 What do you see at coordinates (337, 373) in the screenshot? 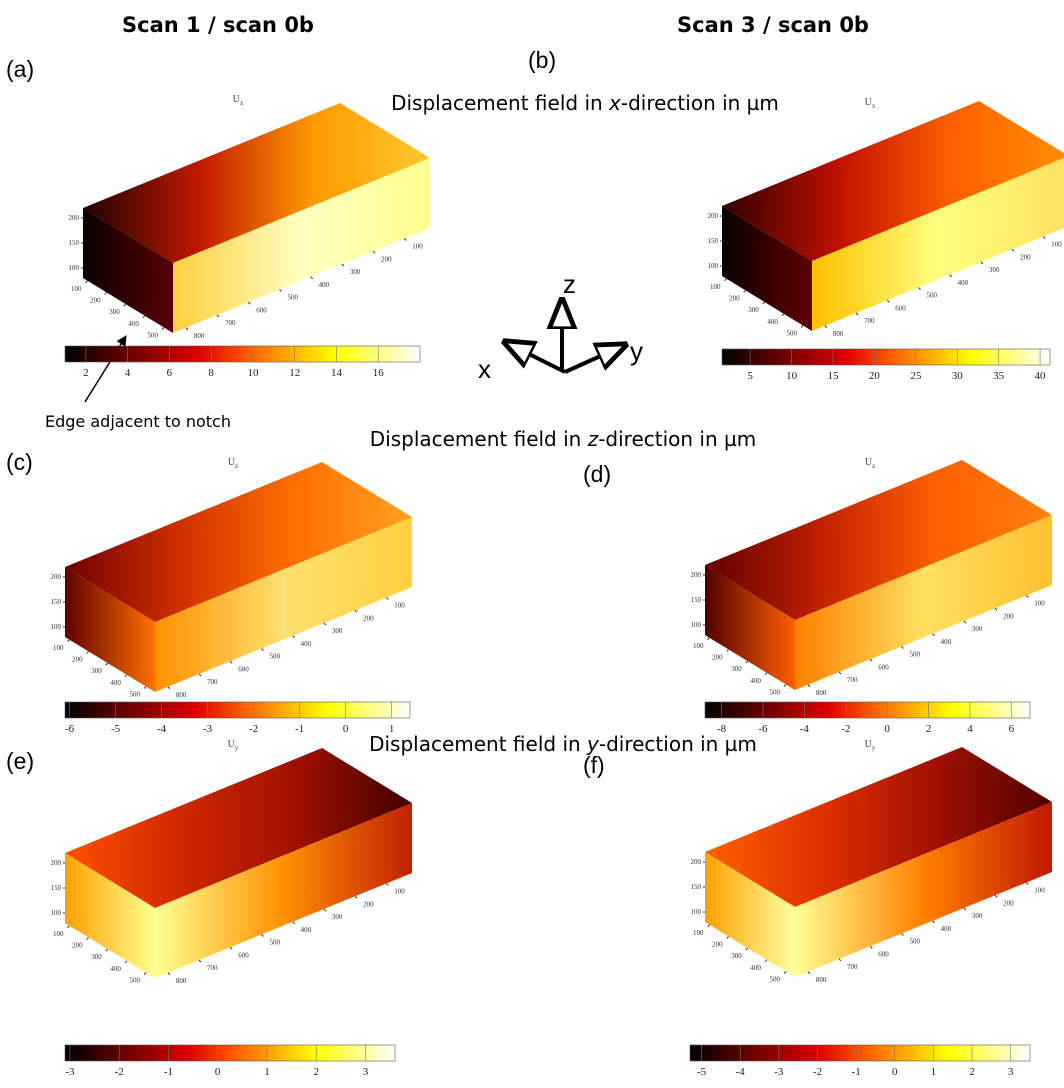
I see `colorbar-tick-label: 14` at bounding box center [337, 373].